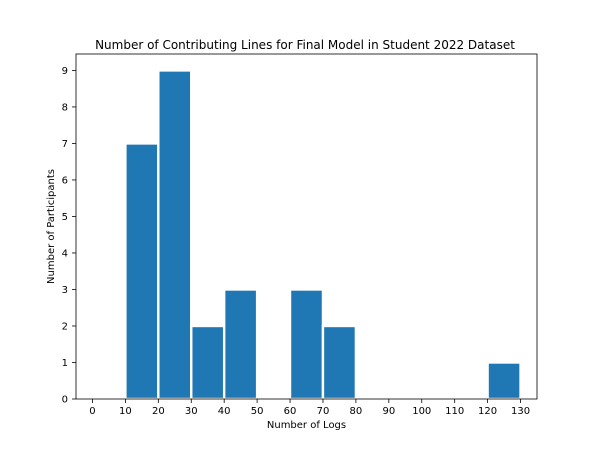  I want to click on x-tick-label: 30, so click(191, 411).